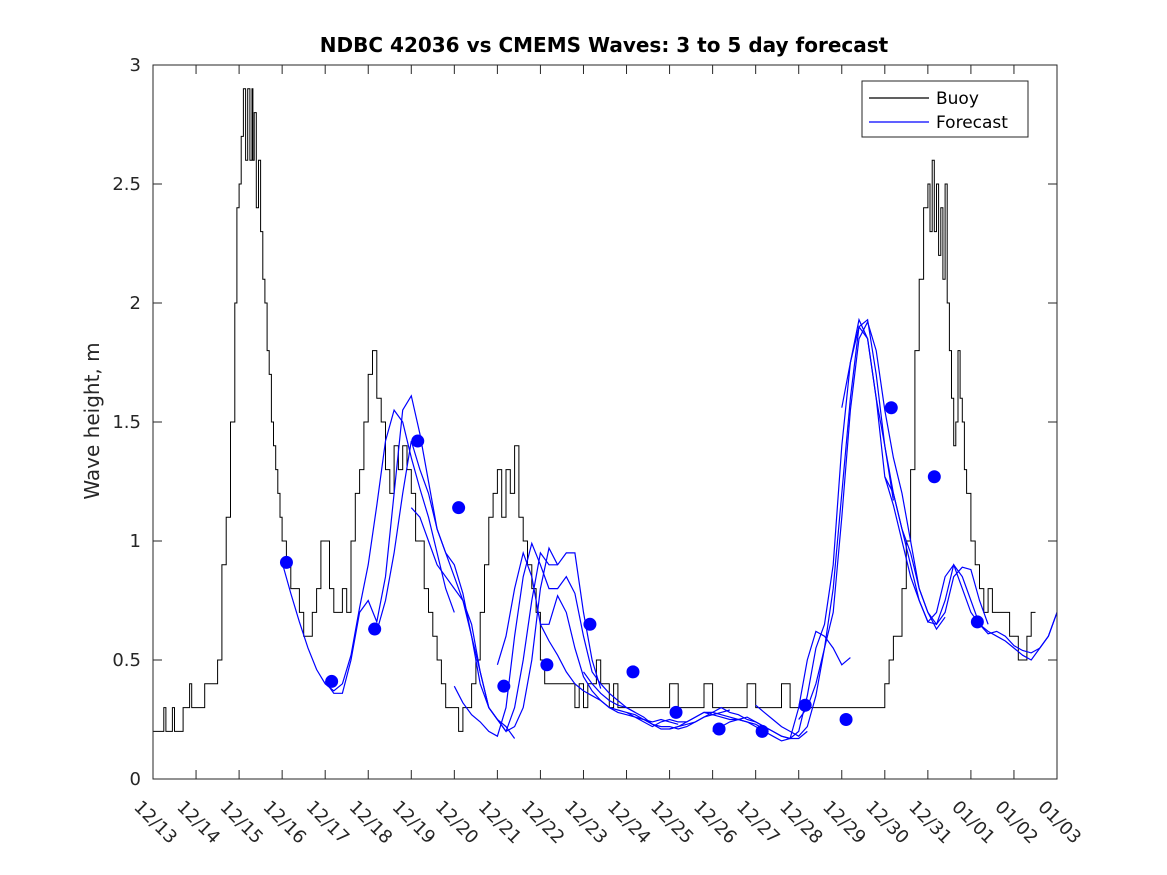 The height and width of the screenshot is (875, 1167). Describe the element at coordinates (92, 420) in the screenshot. I see `y-axis-label: Wave height, m` at that location.